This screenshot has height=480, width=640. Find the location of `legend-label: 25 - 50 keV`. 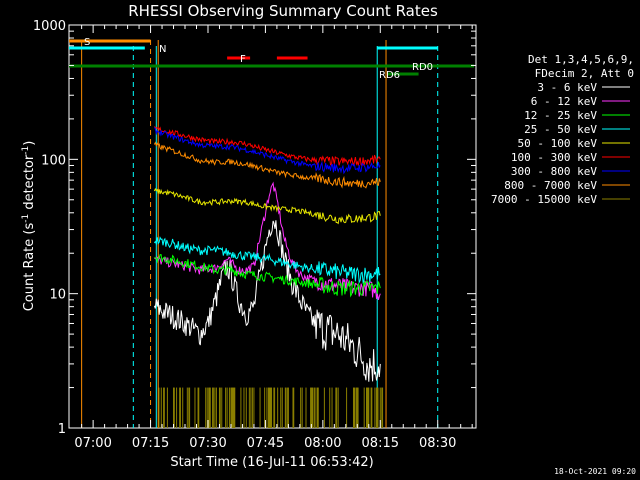

legend-label: 25 - 50 keV is located at coordinates (560, 129).